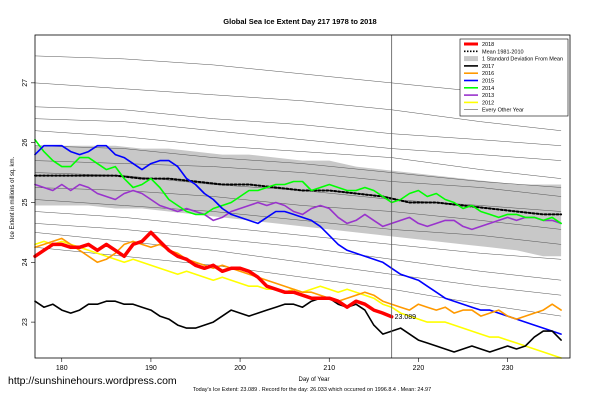 The height and width of the screenshot is (400, 601). I want to click on x-tick-label-230: 230, so click(508, 368).